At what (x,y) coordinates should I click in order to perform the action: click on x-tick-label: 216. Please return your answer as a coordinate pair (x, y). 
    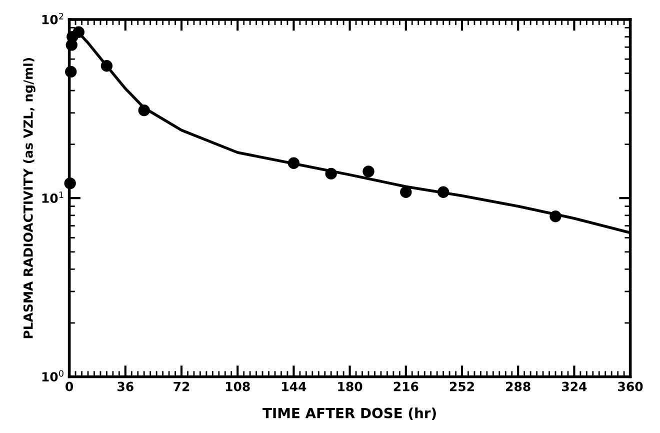
    Looking at the image, I should click on (406, 387).